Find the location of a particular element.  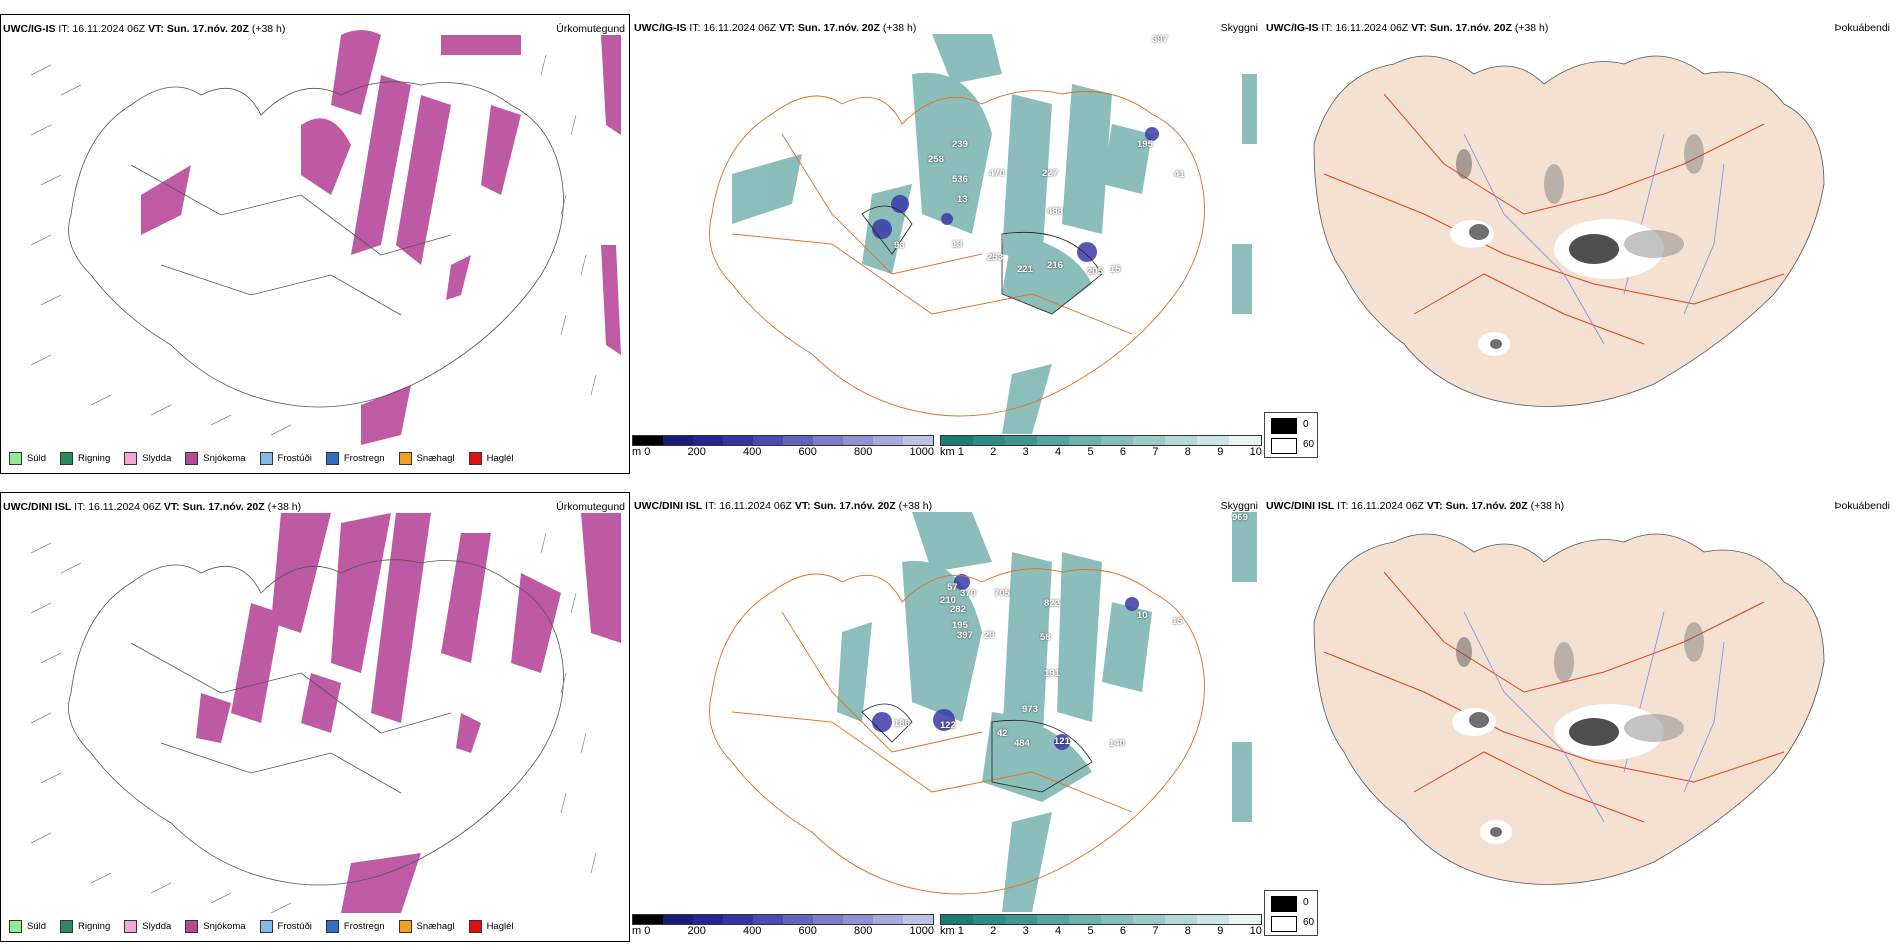

ticks: m 0 200 400 600 800 1000 is located at coordinates (783, 452).